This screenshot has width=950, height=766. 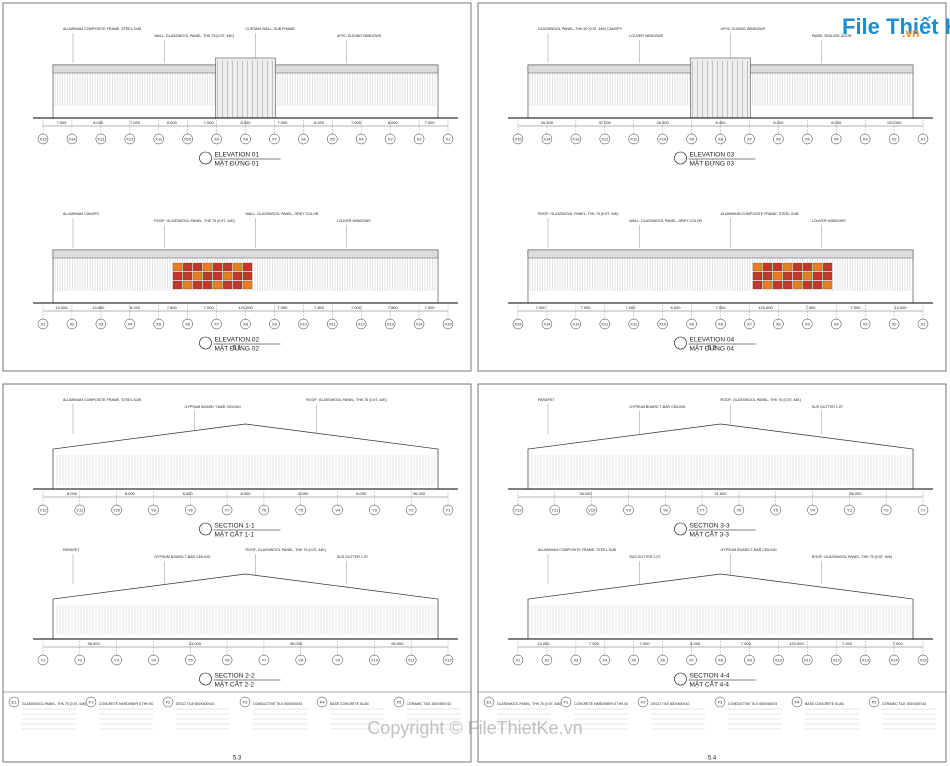 I want to click on dimension: 21.600, so click(x=720, y=493).